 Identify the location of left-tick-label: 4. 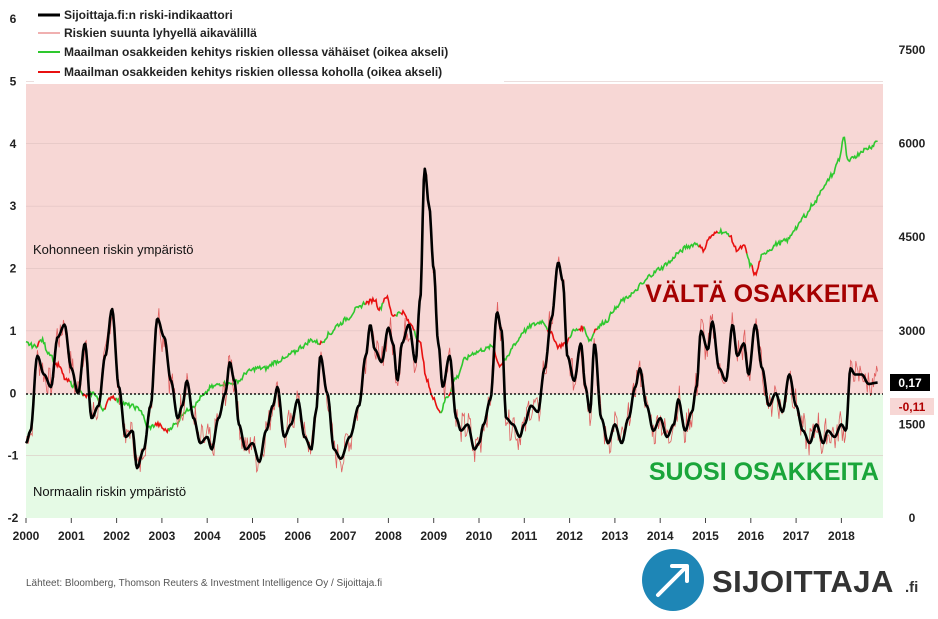
(13, 144).